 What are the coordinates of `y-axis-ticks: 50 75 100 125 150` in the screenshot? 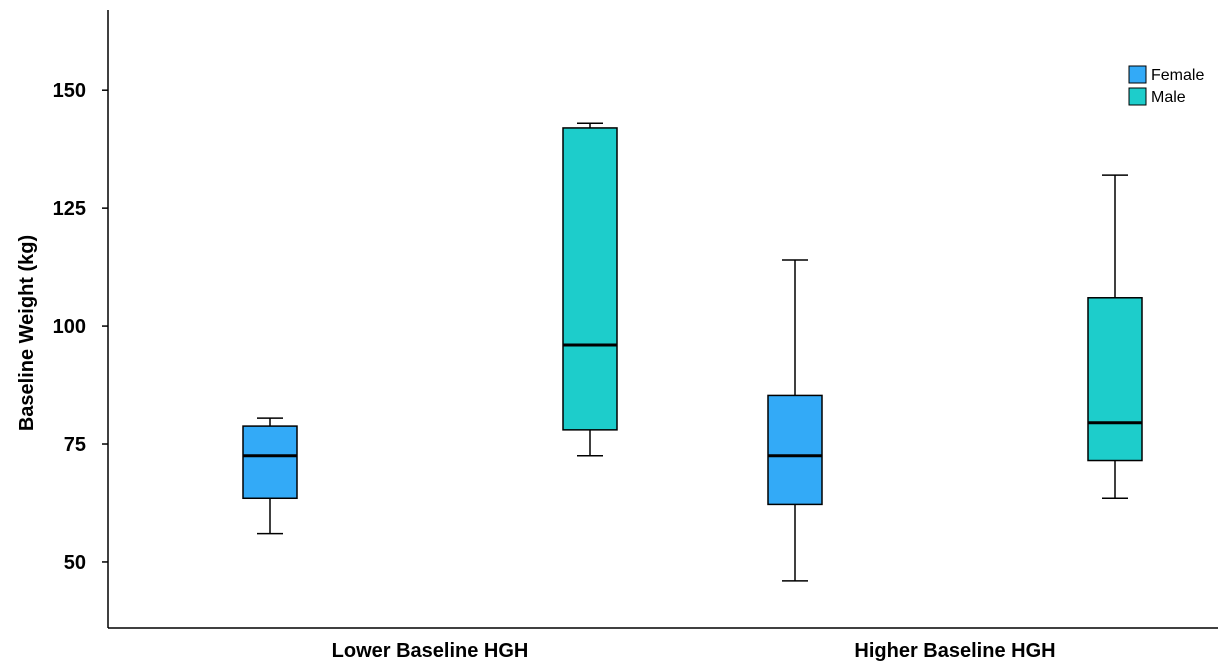 It's located at (80, 327).